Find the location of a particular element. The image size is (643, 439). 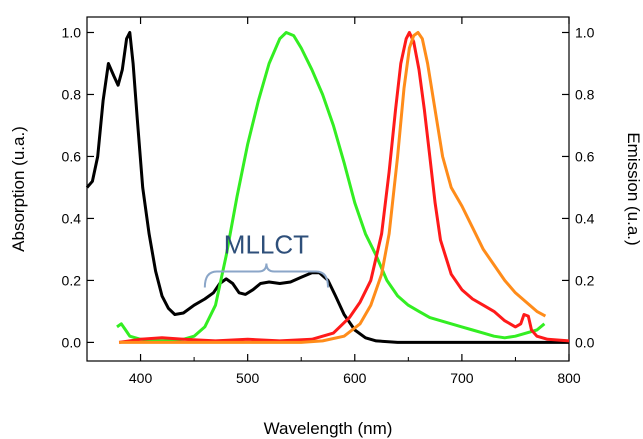

x-axis-title: Wavelength (nm) is located at coordinates (328, 428).